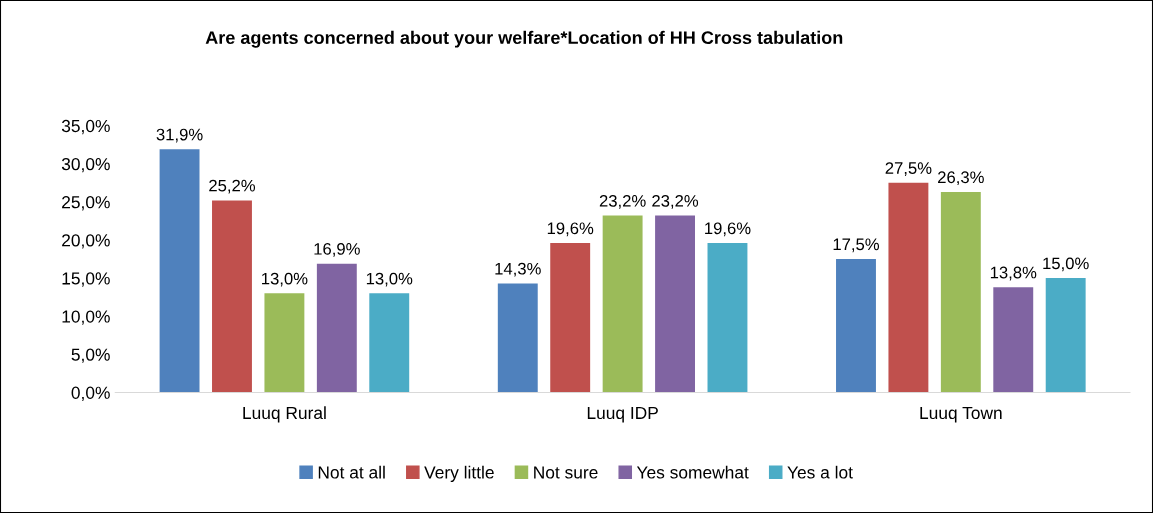  What do you see at coordinates (284, 414) in the screenshot?
I see `x-tick-label: Luuq Rural` at bounding box center [284, 414].